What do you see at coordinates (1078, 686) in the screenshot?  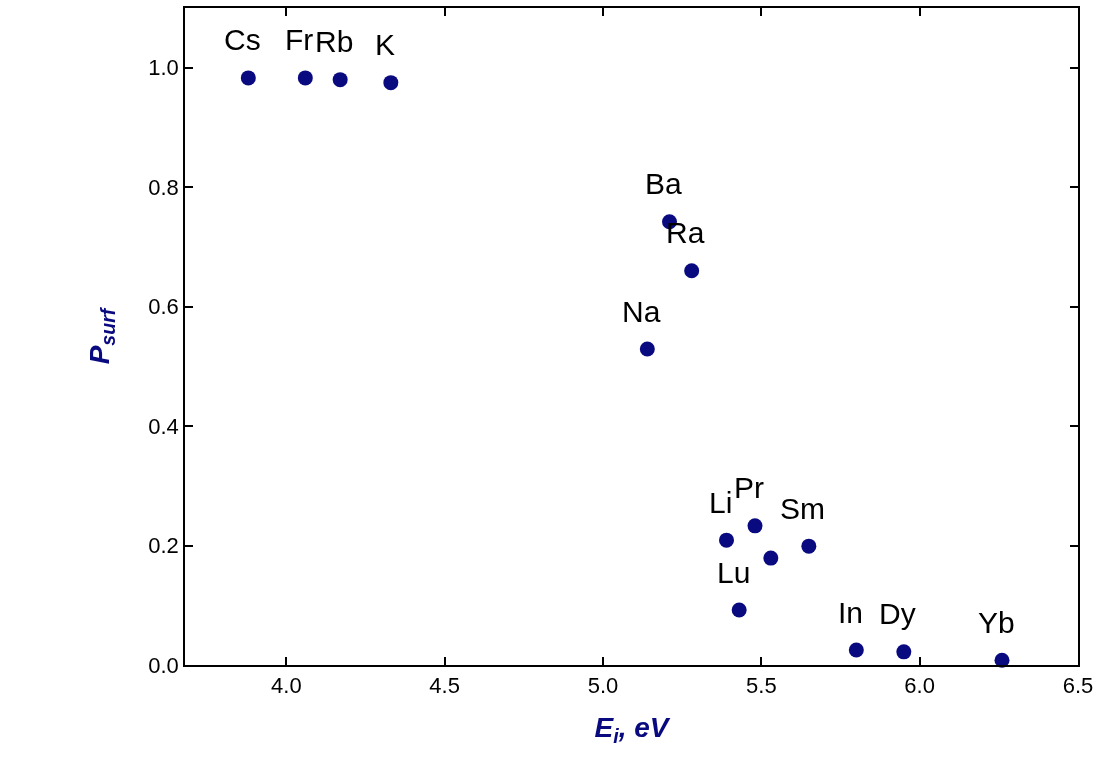 I see `x-tick-label: 6.5` at bounding box center [1078, 686].